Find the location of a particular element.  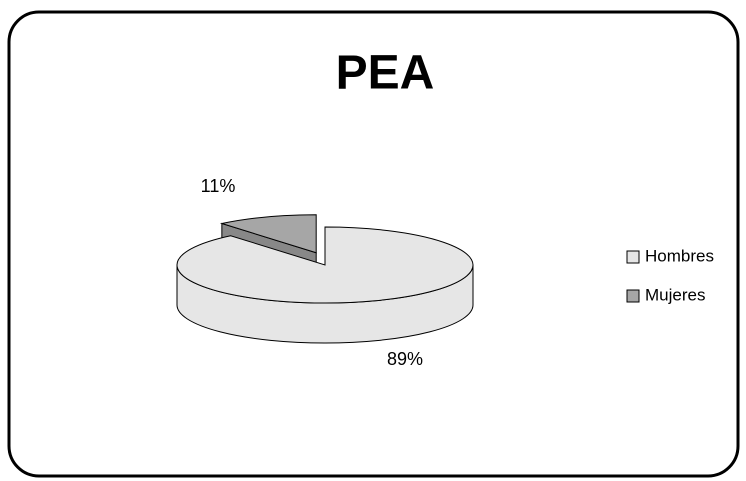

data-label: 89% is located at coordinates (405, 359).